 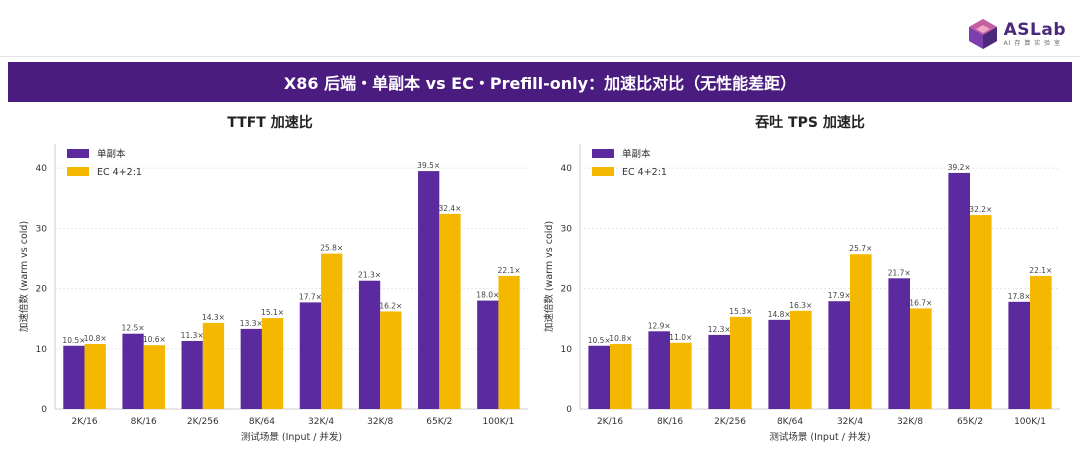 What do you see at coordinates (487, 295) in the screenshot?
I see `data-label: 18.0×` at bounding box center [487, 295].